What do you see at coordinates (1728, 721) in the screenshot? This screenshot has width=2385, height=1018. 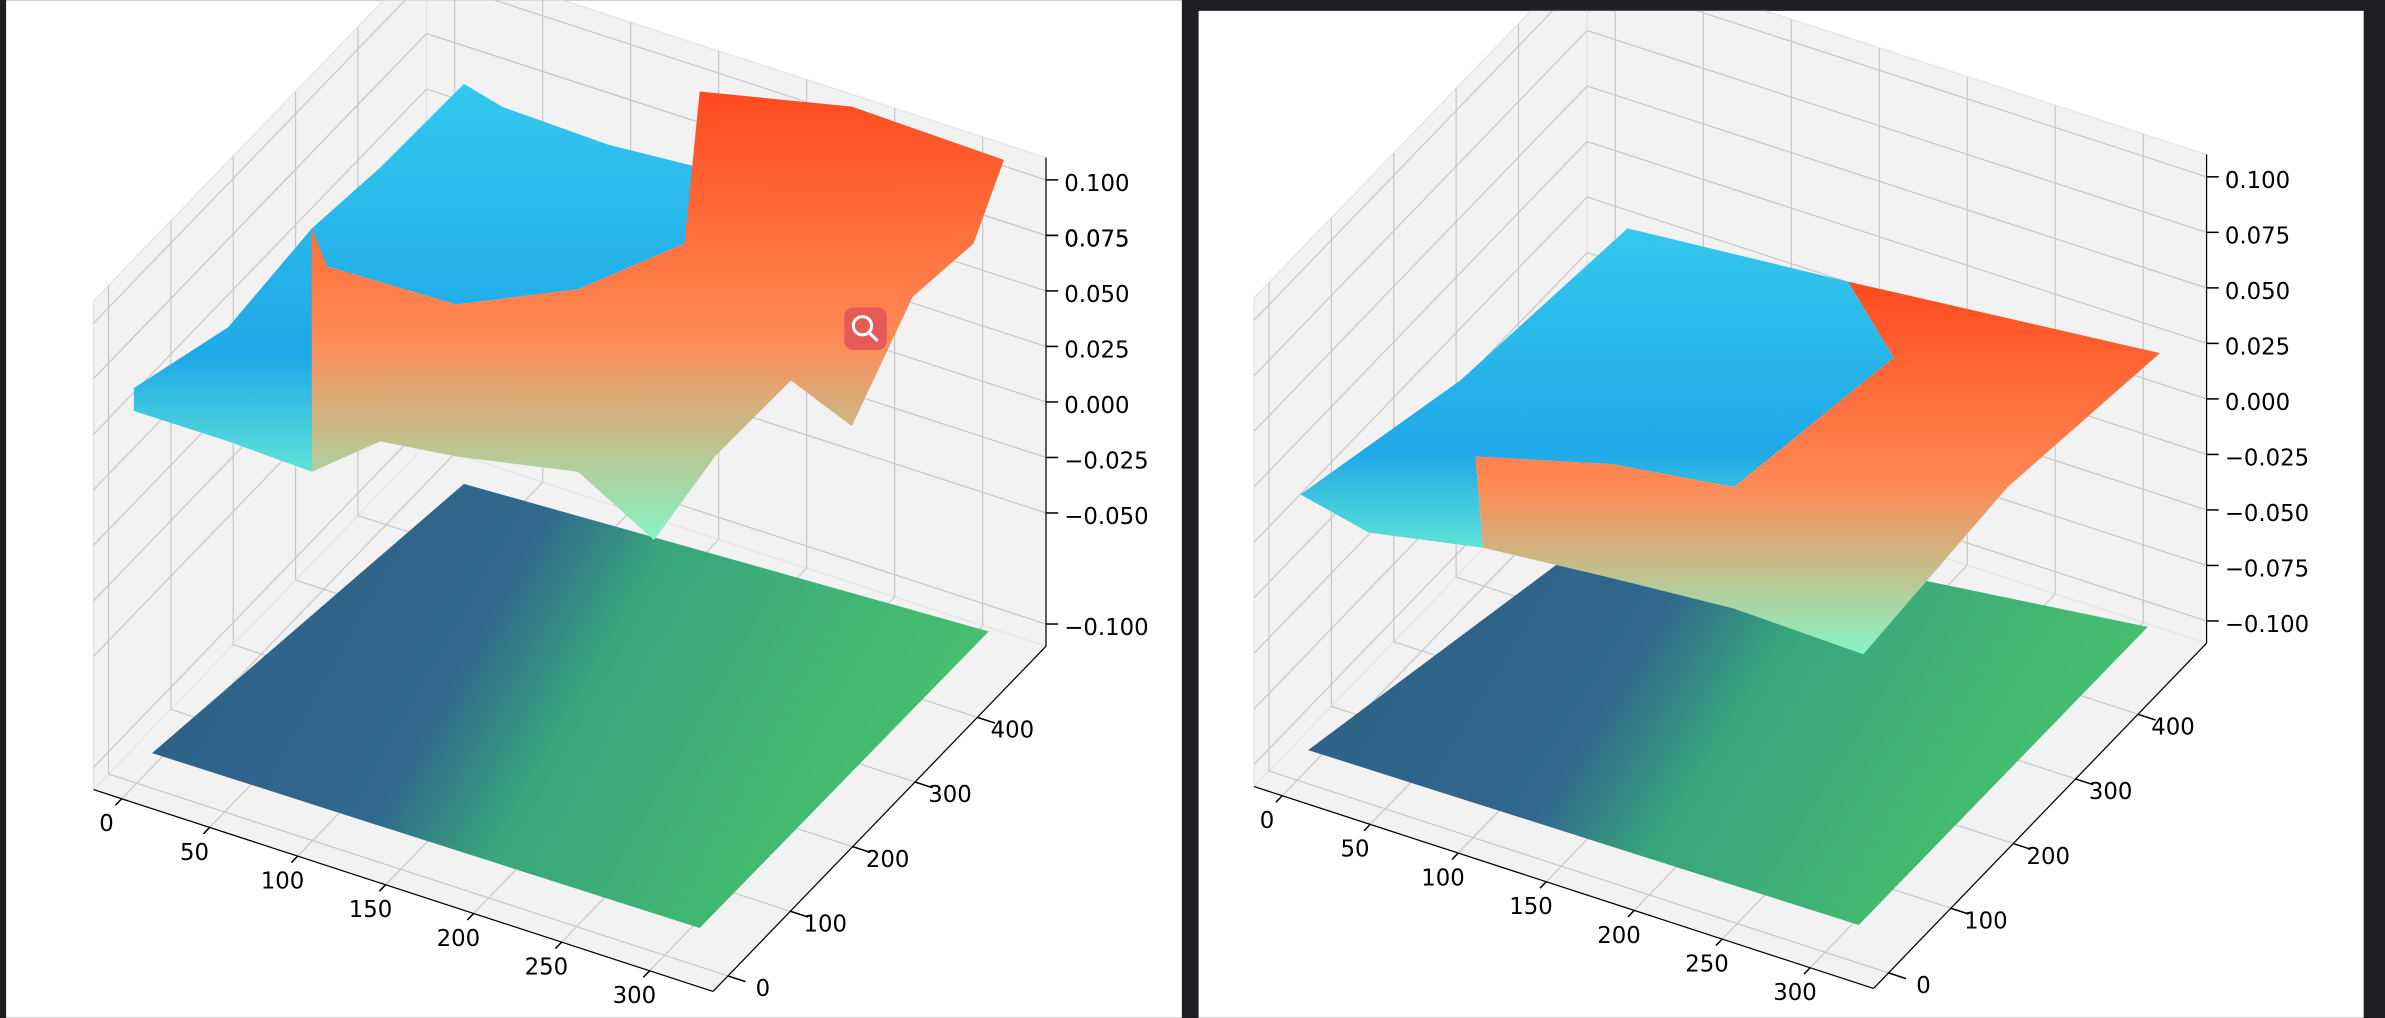 I see `contour-floor` at bounding box center [1728, 721].